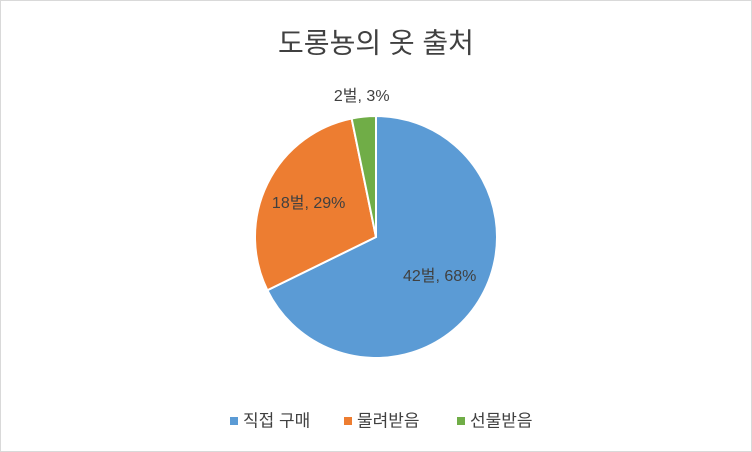 This screenshot has width=752, height=452. I want to click on chart-title: 도롱뇽의 옷 출처, so click(376, 42).